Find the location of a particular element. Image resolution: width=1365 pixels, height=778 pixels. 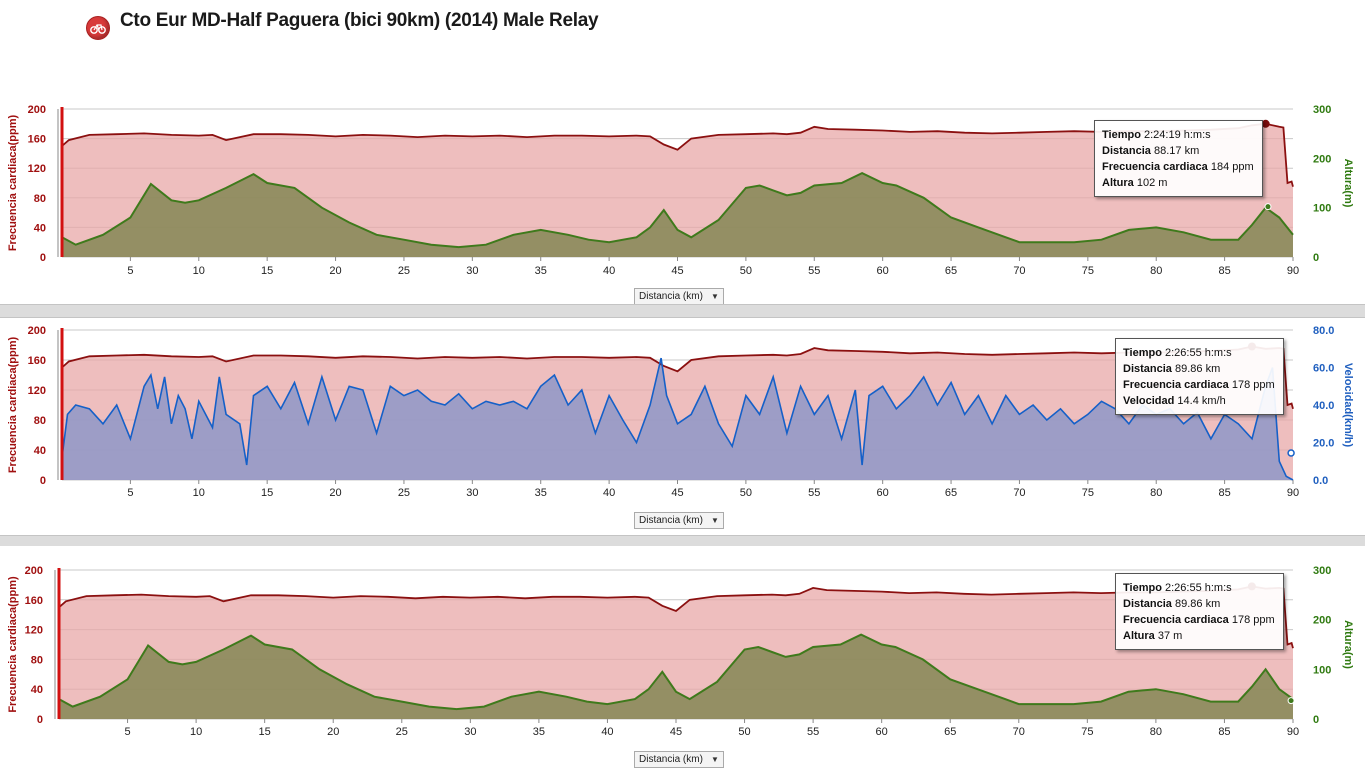

y2-tick-label: 300 is located at coordinates (1322, 571).